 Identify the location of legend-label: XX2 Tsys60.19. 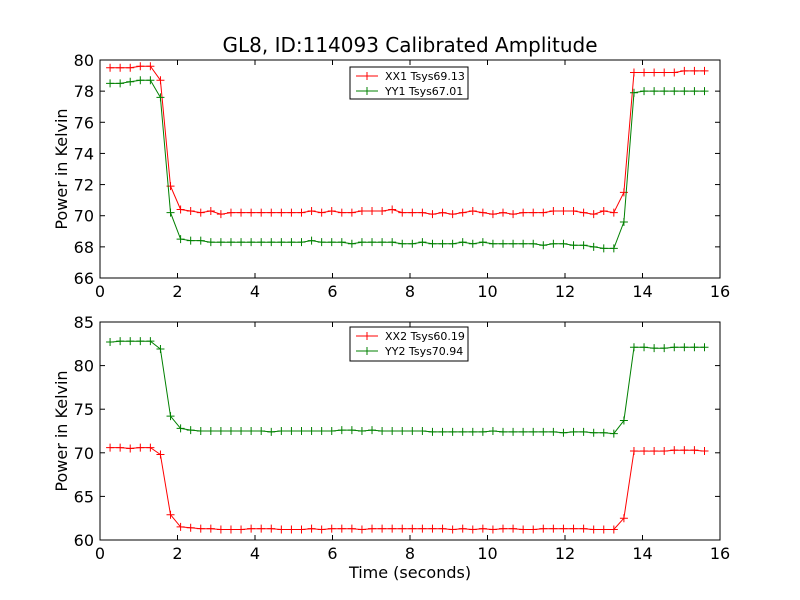
(425, 336).